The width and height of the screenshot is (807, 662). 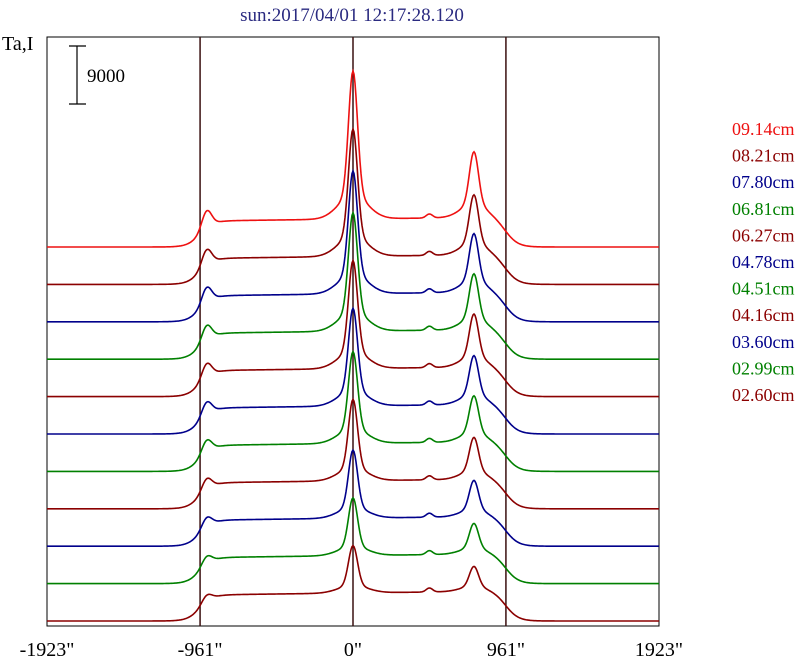 What do you see at coordinates (352, 15) in the screenshot?
I see `chart-title: sun:2017/04/01 12:17:28.120` at bounding box center [352, 15].